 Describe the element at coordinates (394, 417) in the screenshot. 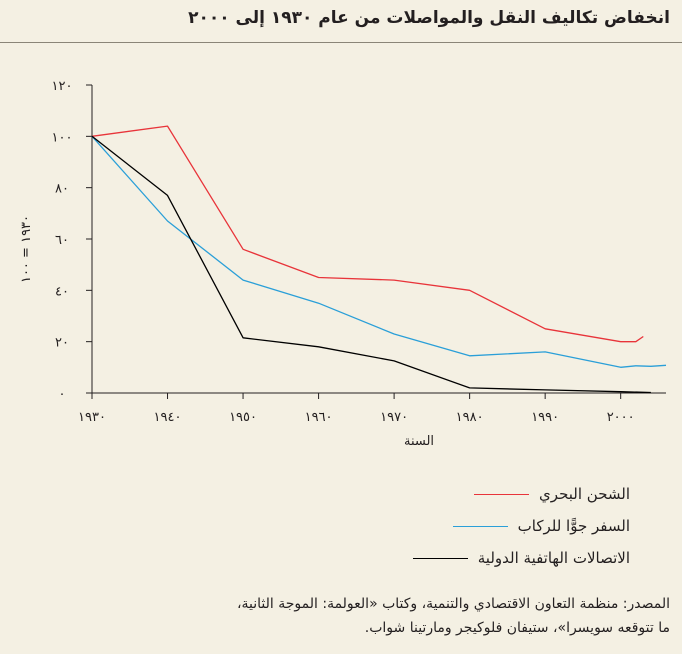

I see `x-tick-label: ١٩٧٠` at that location.